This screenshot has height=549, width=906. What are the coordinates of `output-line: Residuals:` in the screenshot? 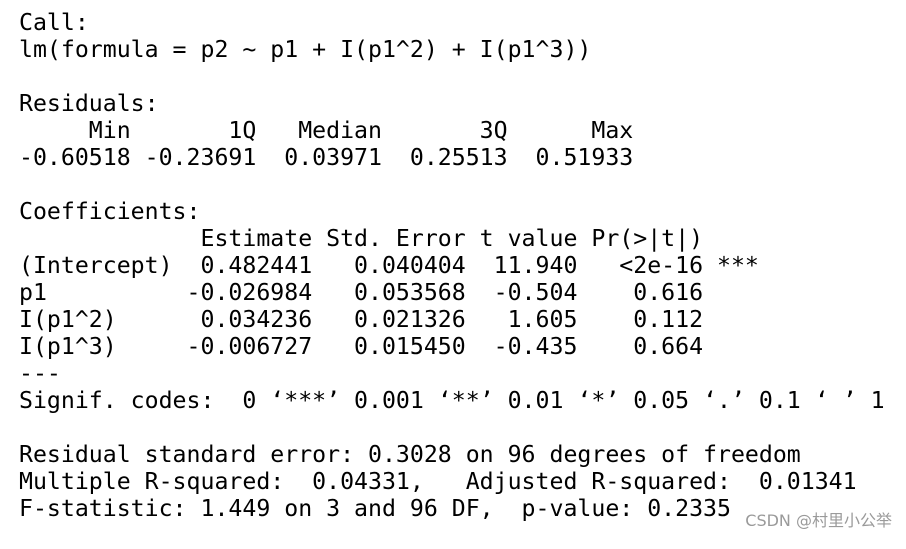 It's located at (89, 103).